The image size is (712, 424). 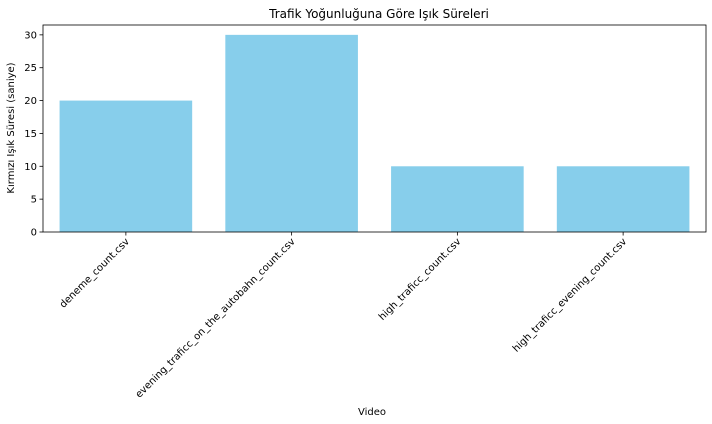 What do you see at coordinates (378, 14) in the screenshot?
I see `chart-title: Trafik Yoğunluğuna Göre Işık Süreleri` at bounding box center [378, 14].